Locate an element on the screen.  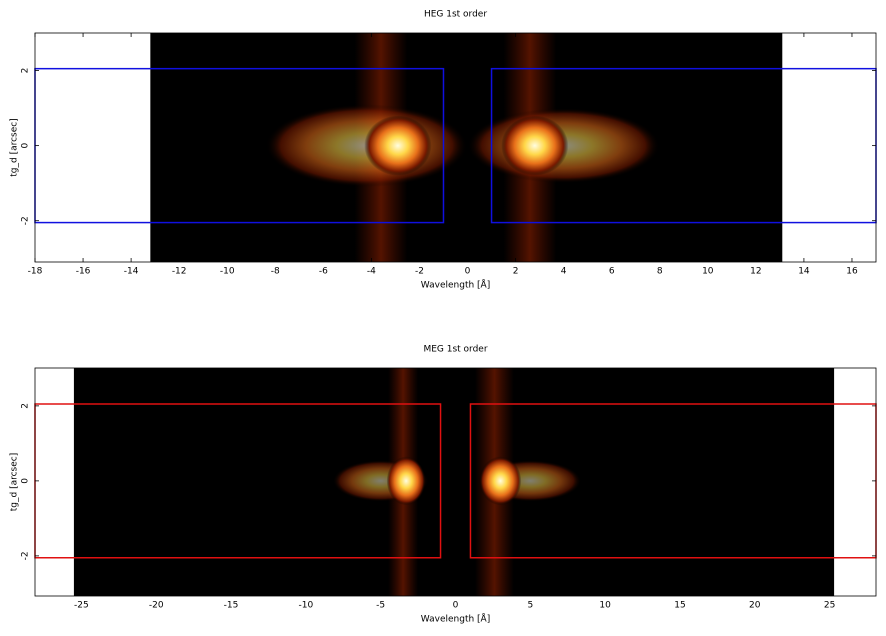
x-tick-label: 6 is located at coordinates (612, 272).